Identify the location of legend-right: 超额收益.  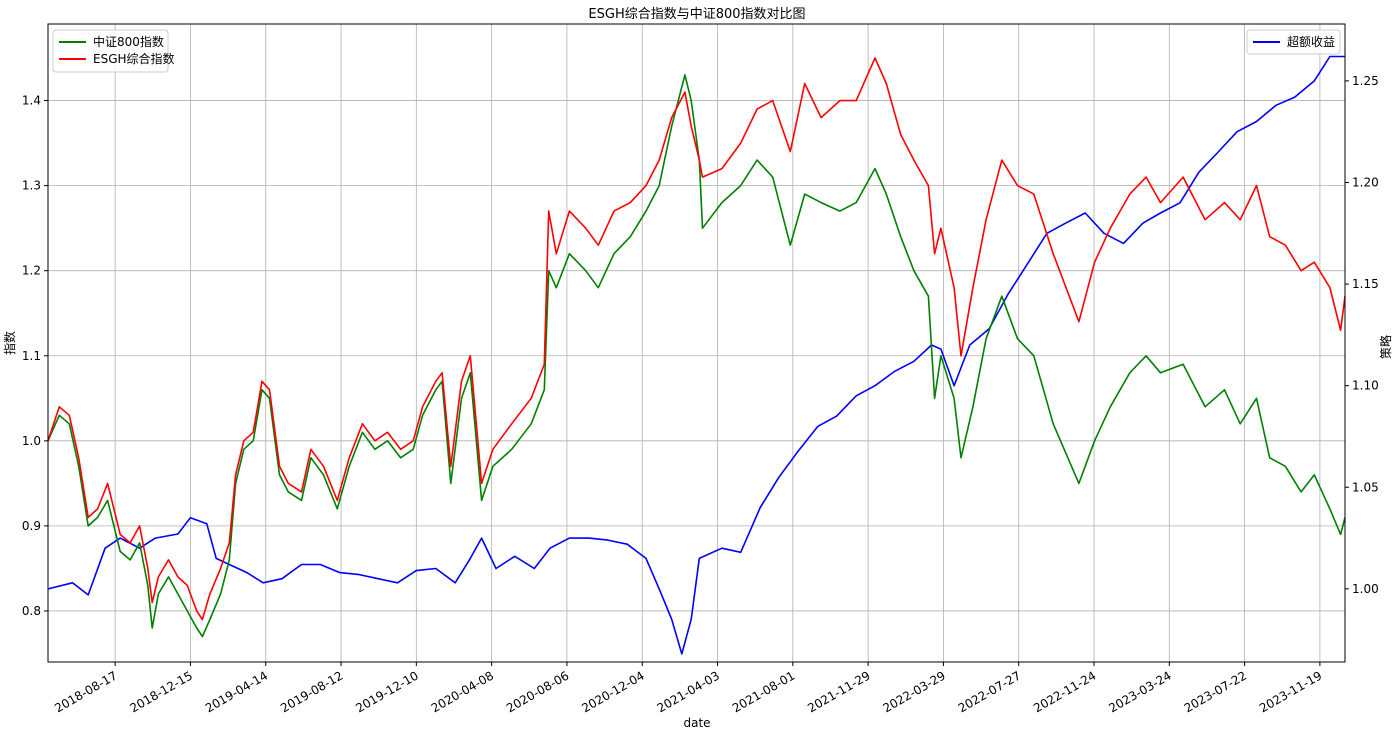
(1293, 42).